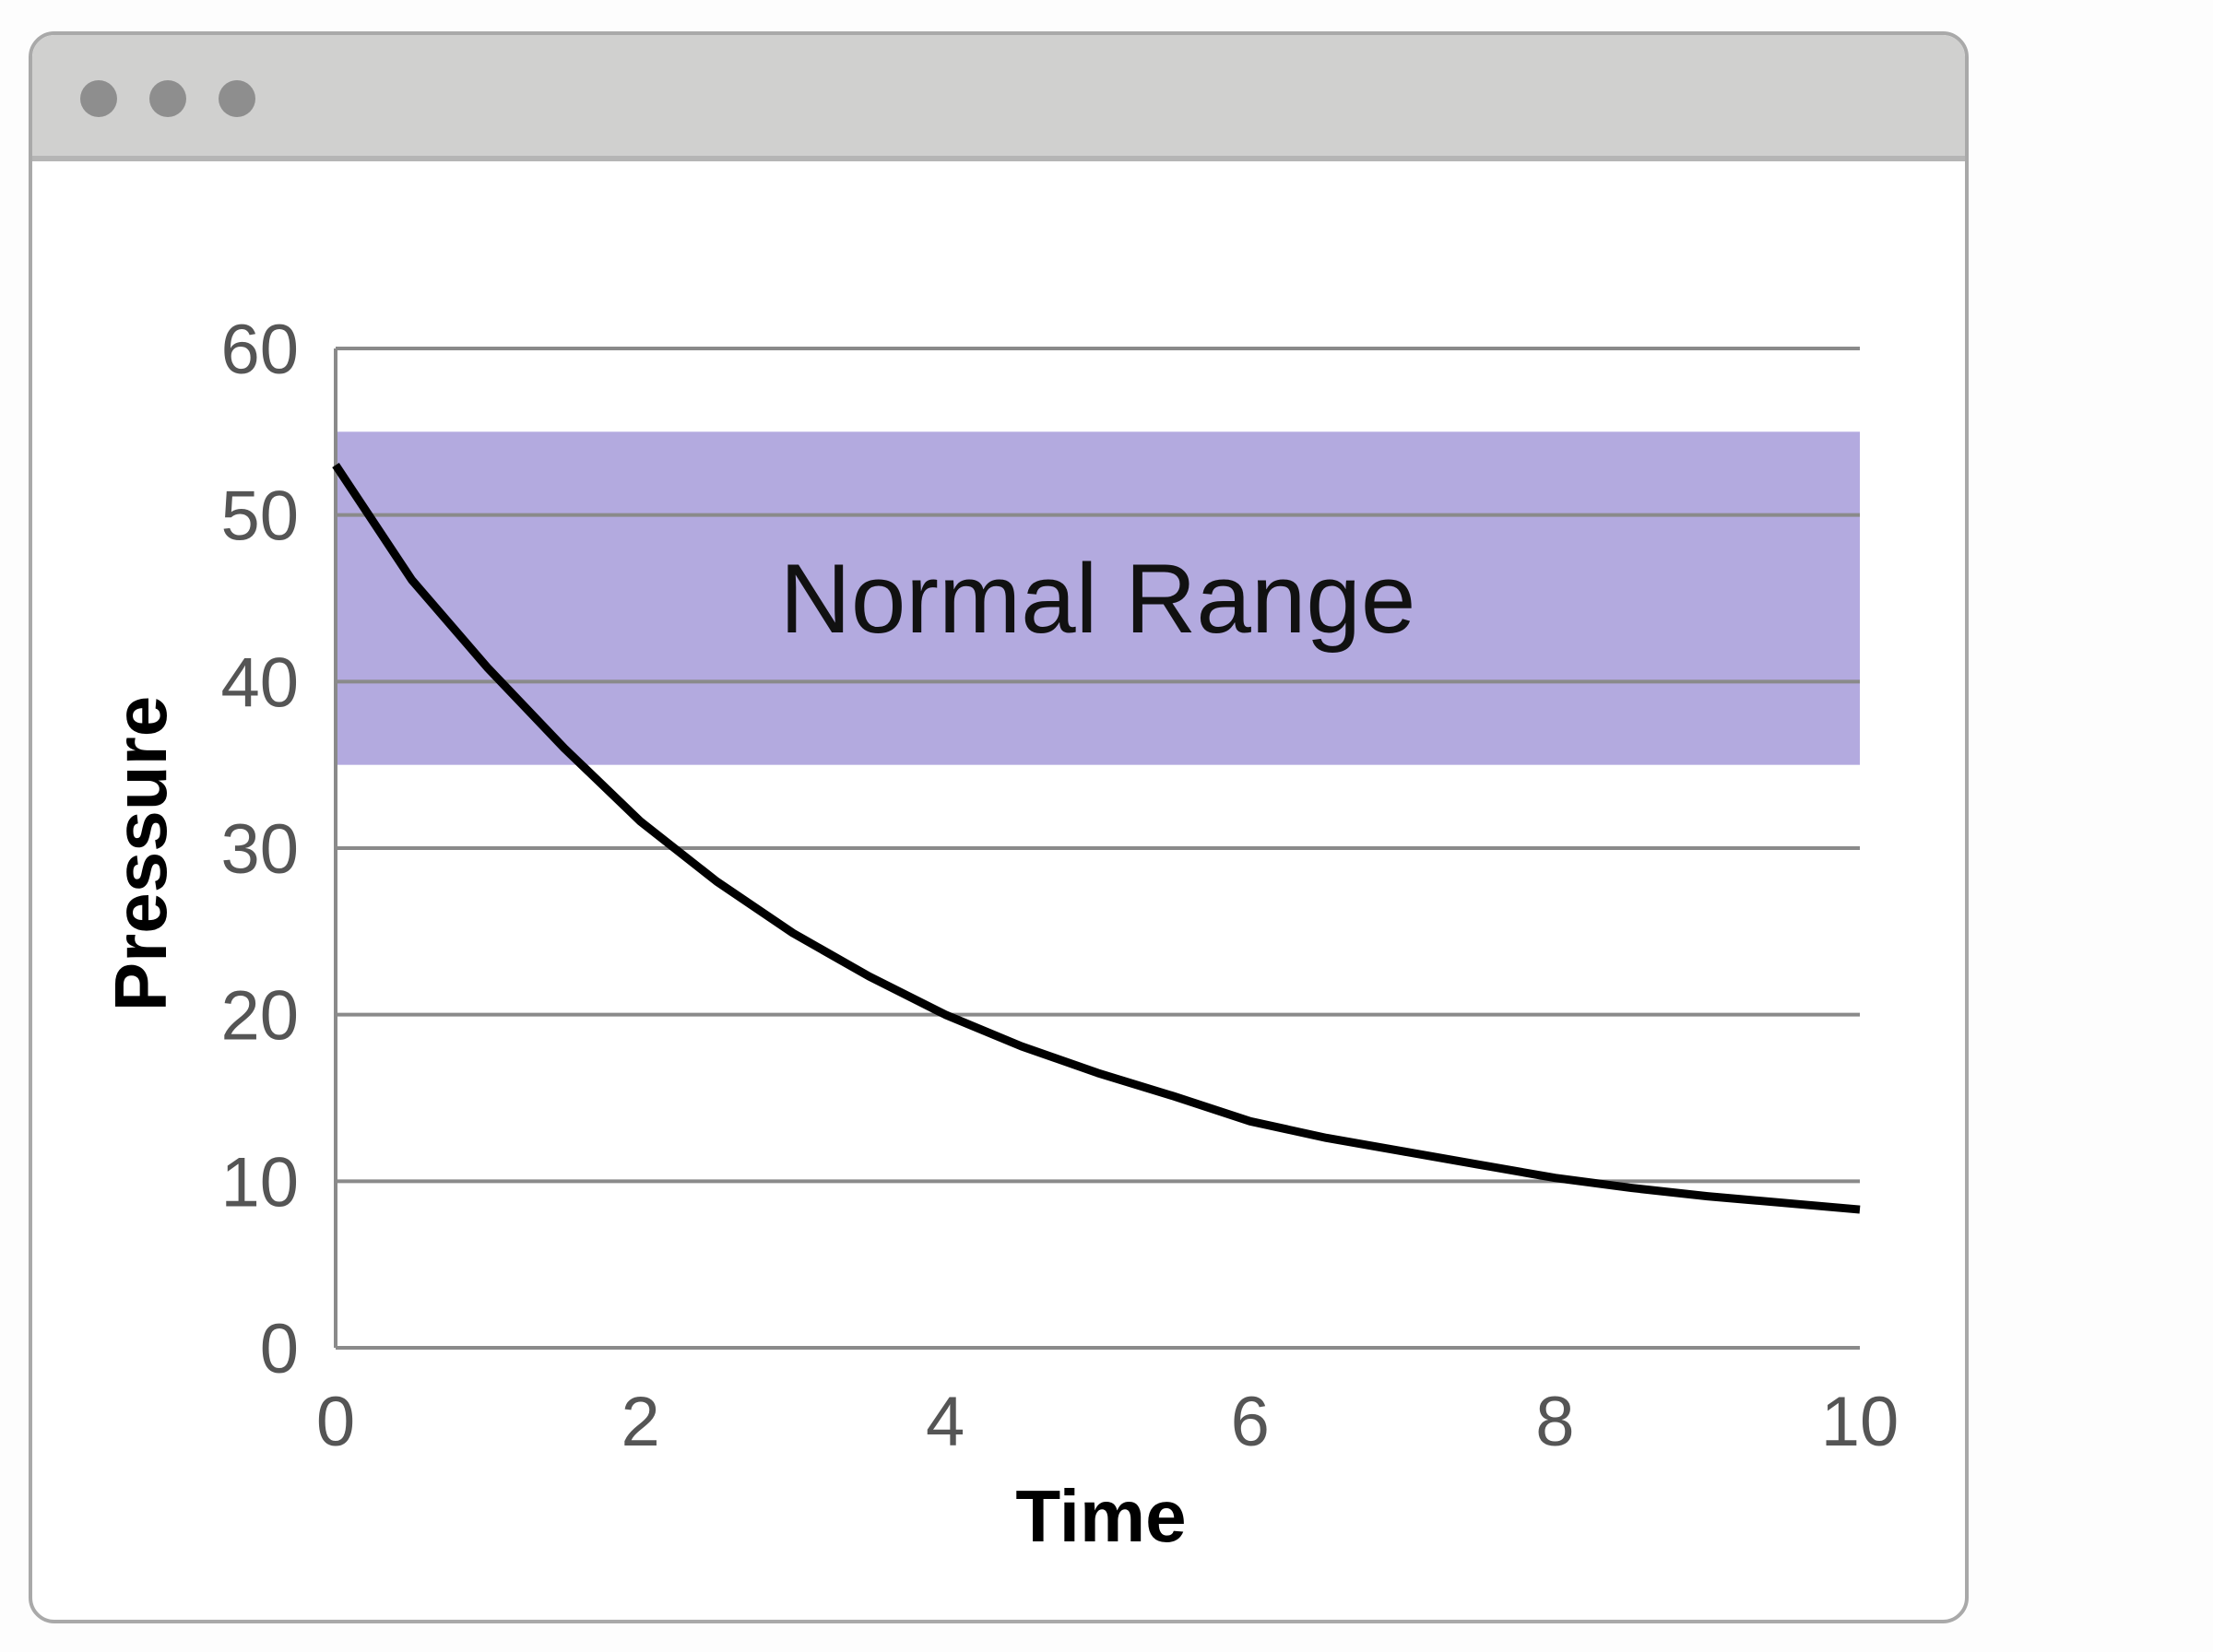  What do you see at coordinates (259, 517) in the screenshot?
I see `y-tick-label: 50` at bounding box center [259, 517].